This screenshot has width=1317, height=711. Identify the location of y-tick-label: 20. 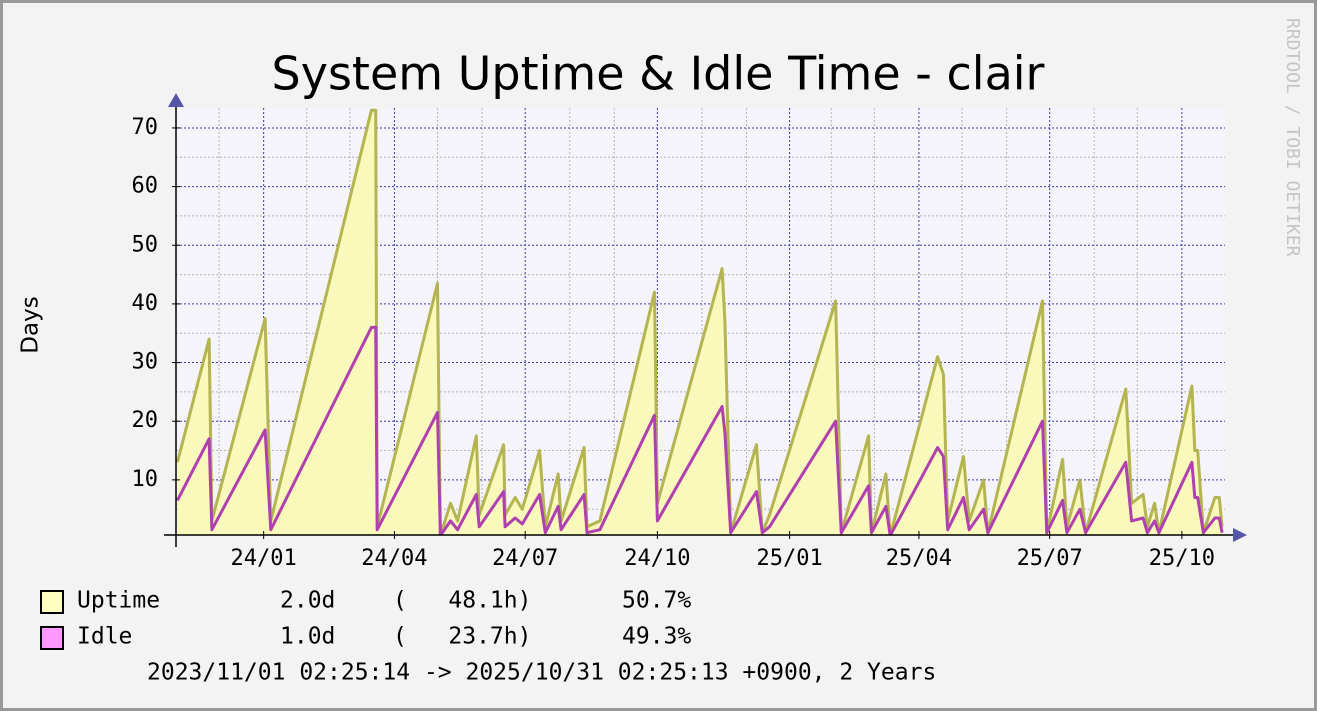
(145, 420).